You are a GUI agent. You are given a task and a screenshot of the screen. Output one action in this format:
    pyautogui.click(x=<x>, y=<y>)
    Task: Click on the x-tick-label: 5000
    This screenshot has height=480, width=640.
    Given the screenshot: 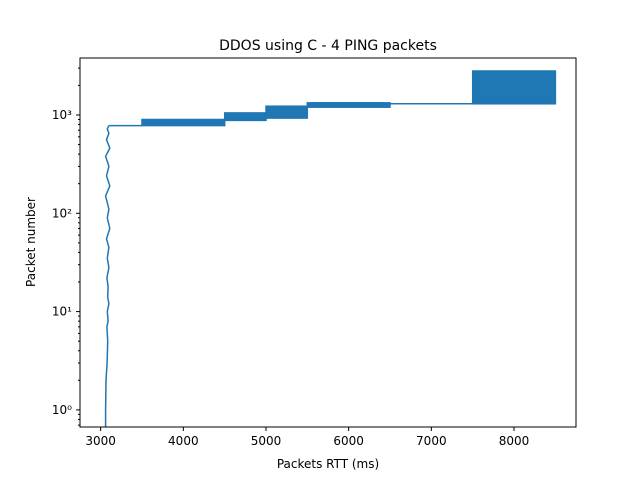 What is the action you would take?
    pyautogui.click(x=266, y=441)
    